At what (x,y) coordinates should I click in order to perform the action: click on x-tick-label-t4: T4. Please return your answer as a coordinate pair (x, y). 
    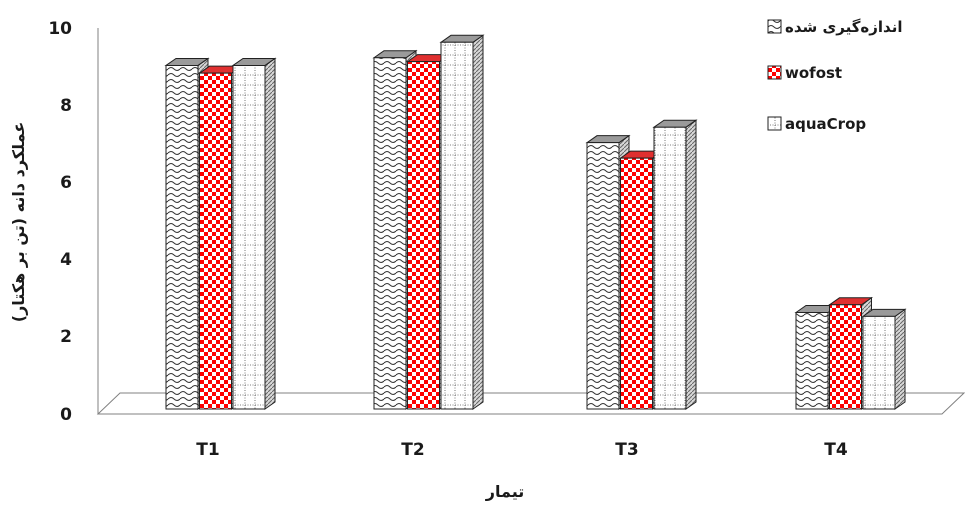
    Looking at the image, I should click on (836, 450).